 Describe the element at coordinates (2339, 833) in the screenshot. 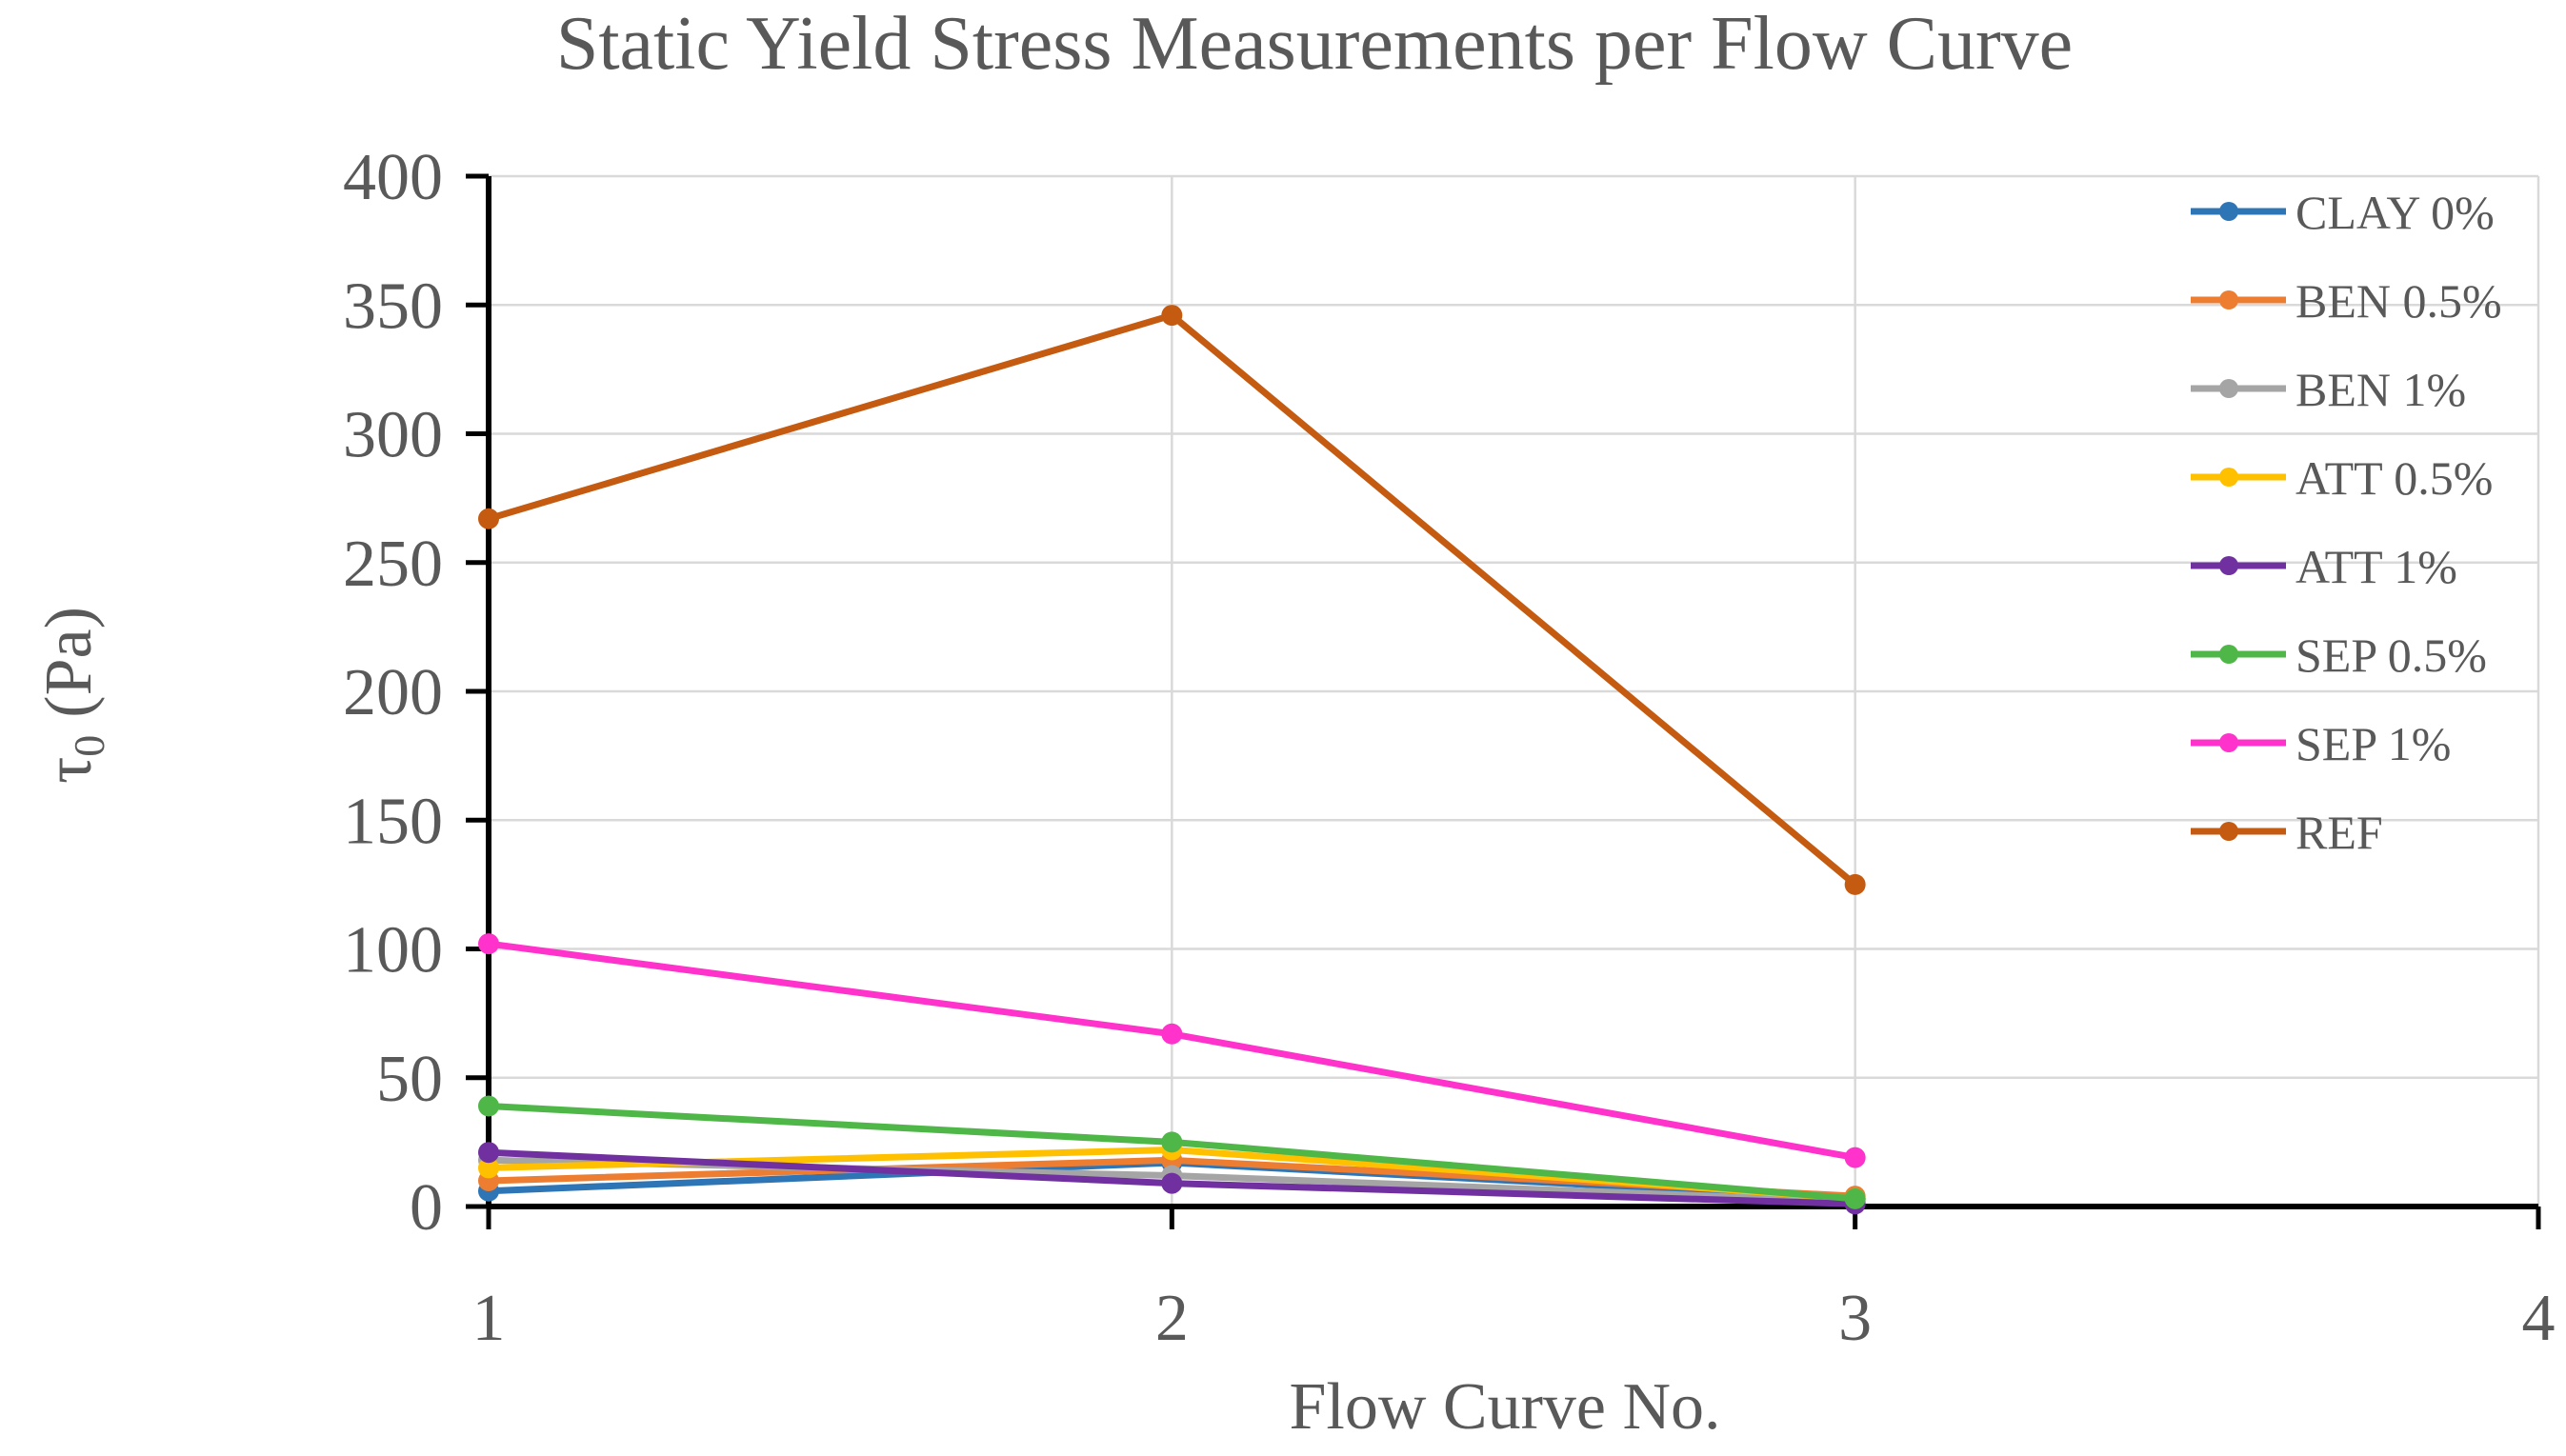

I see `legend-label-ref: REF` at that location.